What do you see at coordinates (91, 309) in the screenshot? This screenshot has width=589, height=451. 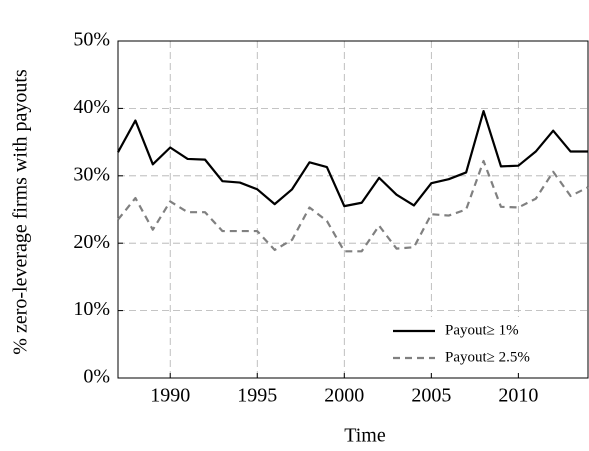 I see `y-tick-label: 10%` at bounding box center [91, 309].